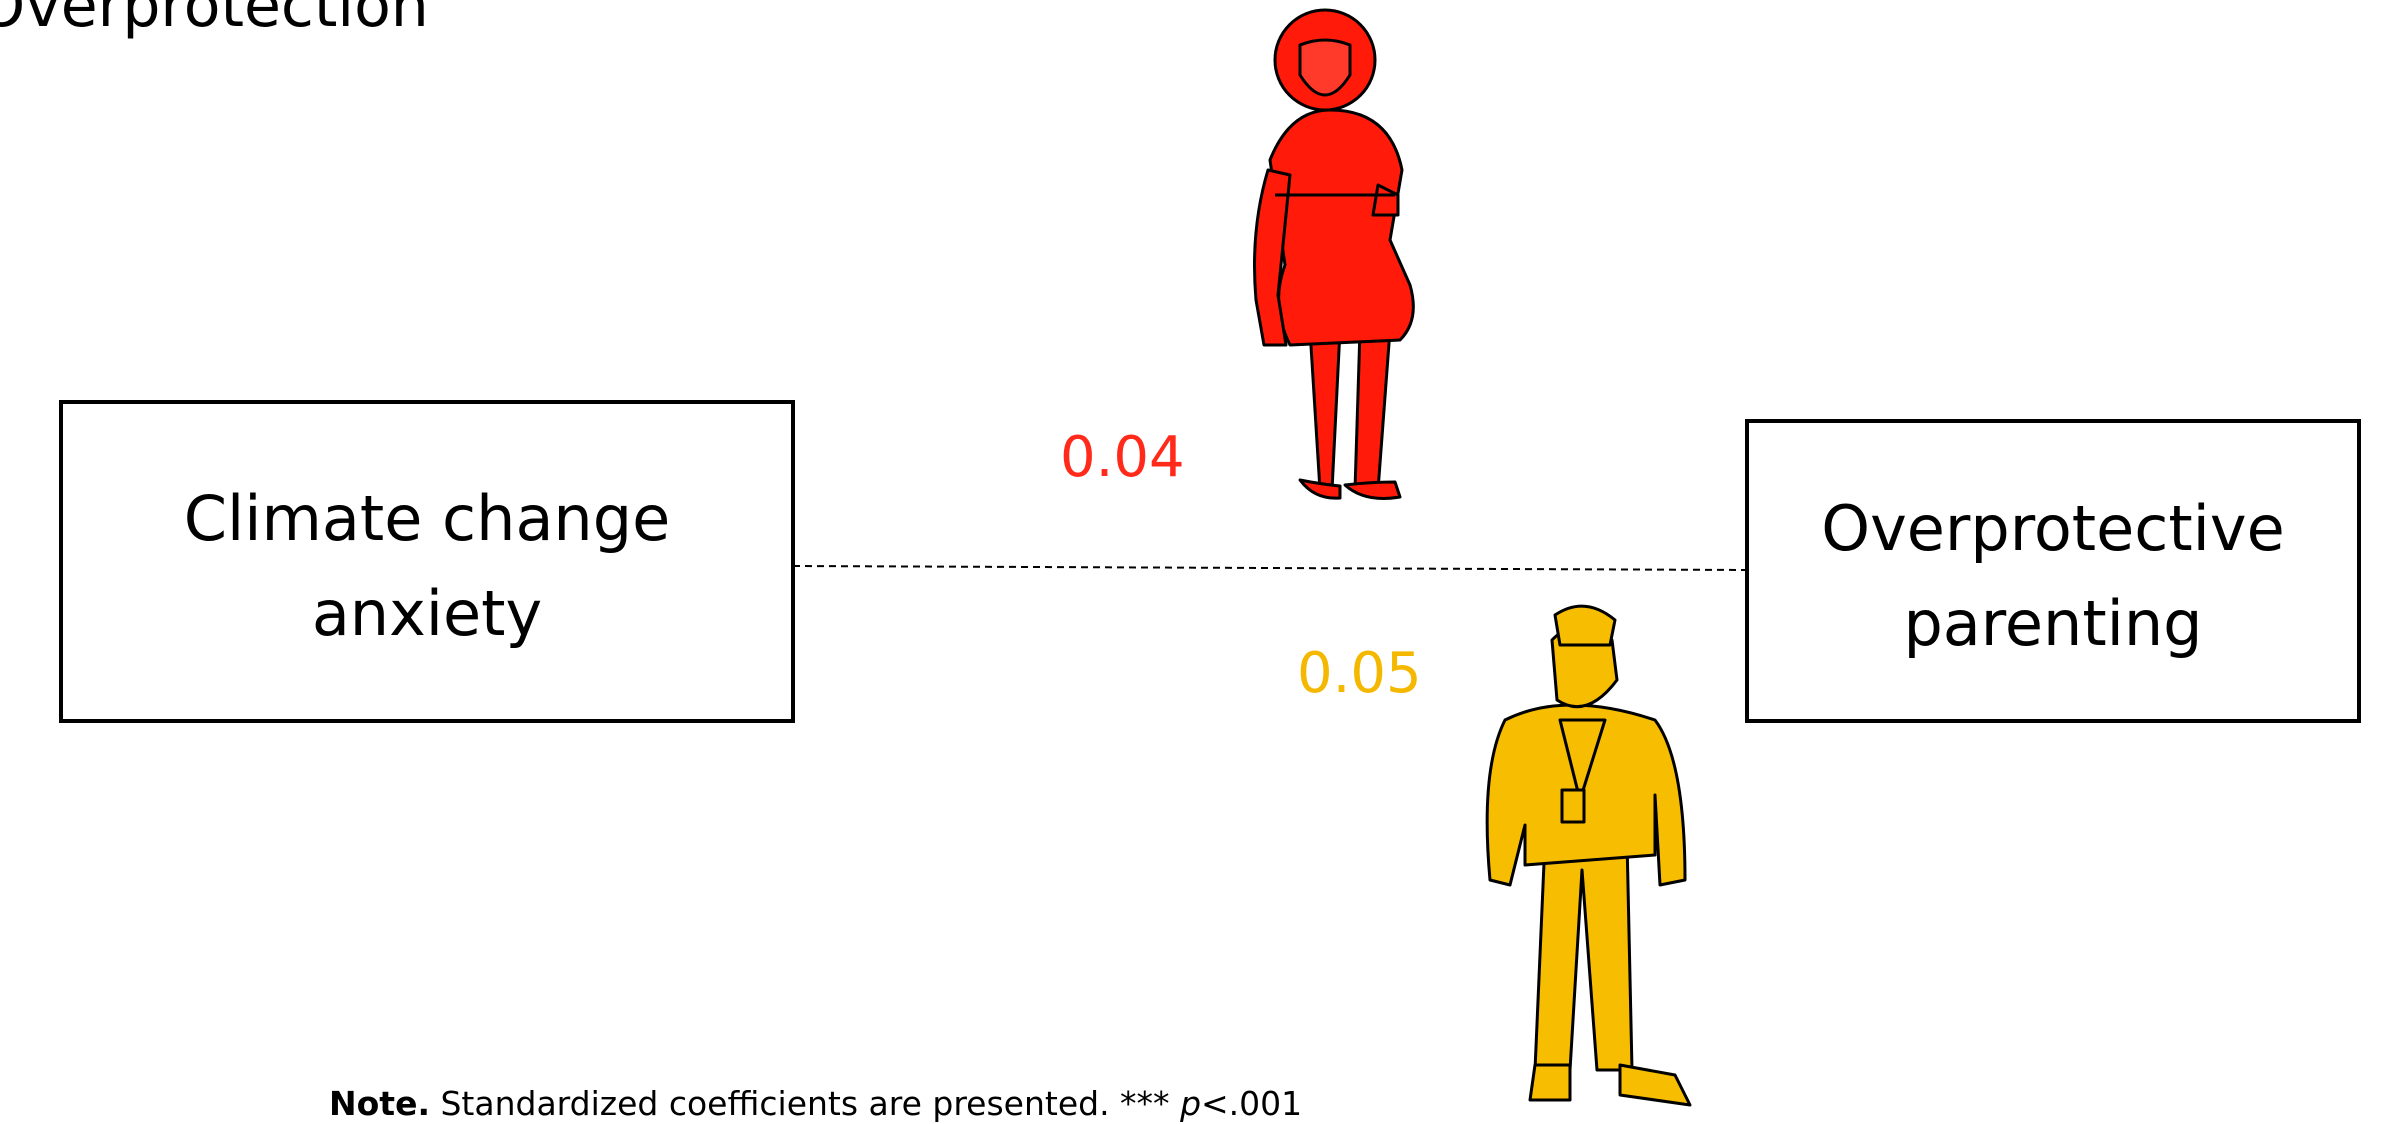  Describe the element at coordinates (379, 1103) in the screenshot. I see `note-label: Note.` at that location.